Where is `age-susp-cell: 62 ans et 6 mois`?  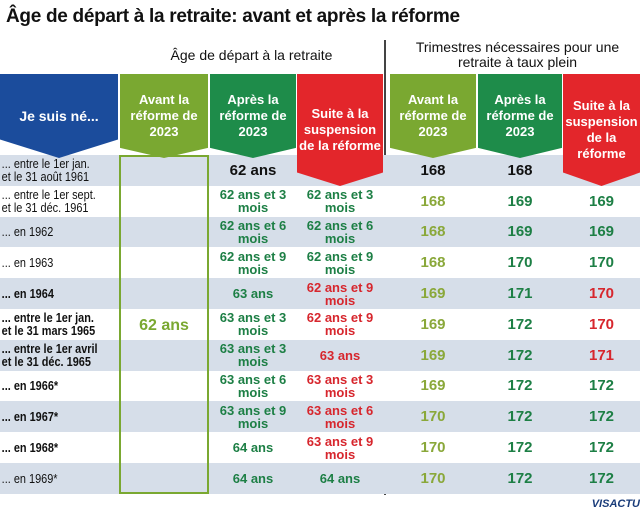 age-susp-cell: 62 ans et 6 mois is located at coordinates (340, 231).